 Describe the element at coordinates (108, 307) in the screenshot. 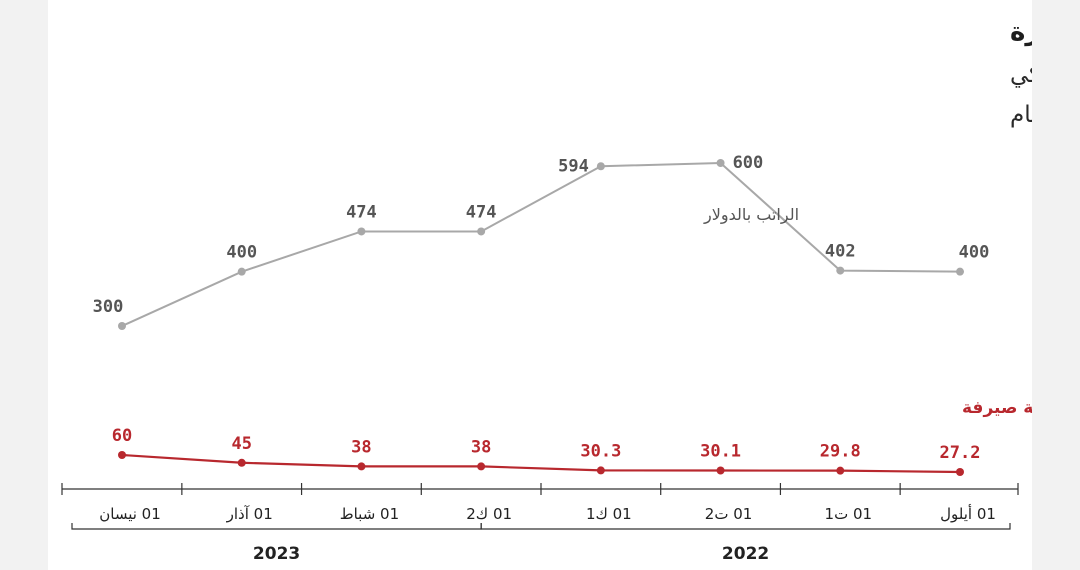

I see `data-label: 300` at that location.